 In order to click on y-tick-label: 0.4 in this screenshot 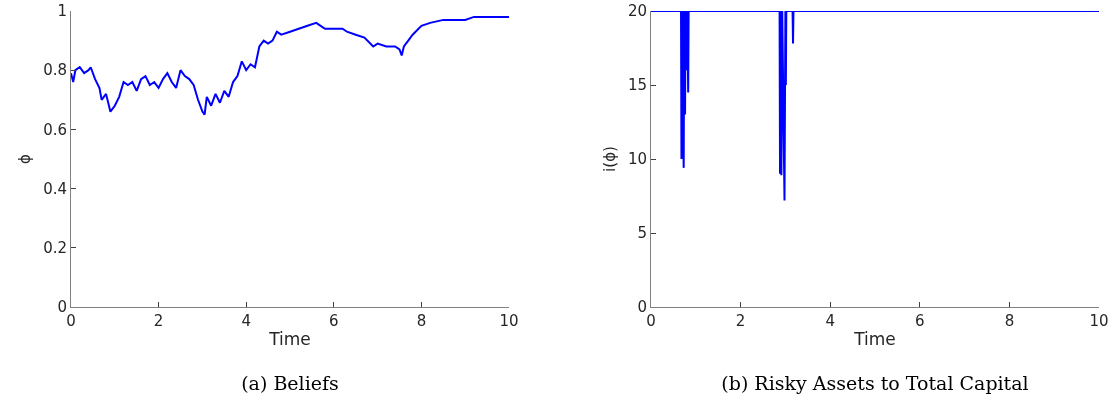, I will do `click(55, 188)`.